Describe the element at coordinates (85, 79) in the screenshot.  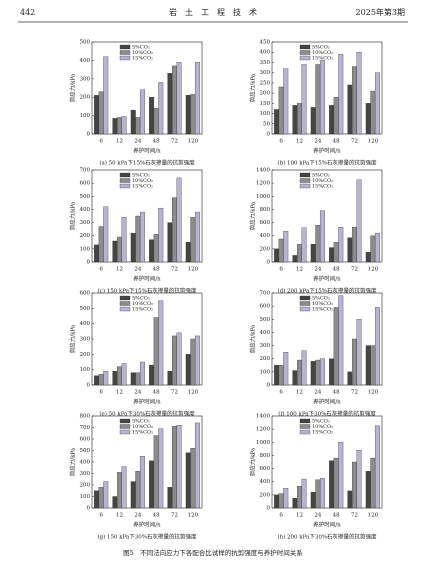
I see `y-tick-label: 300` at that location.